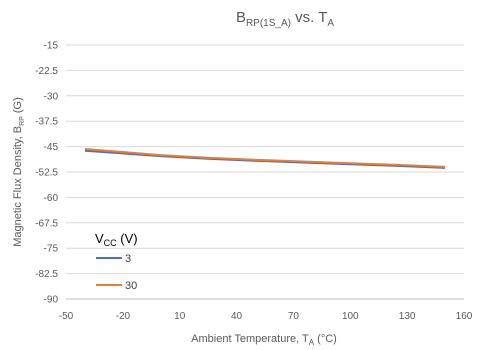  Describe the element at coordinates (180, 316) in the screenshot. I see `x-tick-label: 10` at that location.